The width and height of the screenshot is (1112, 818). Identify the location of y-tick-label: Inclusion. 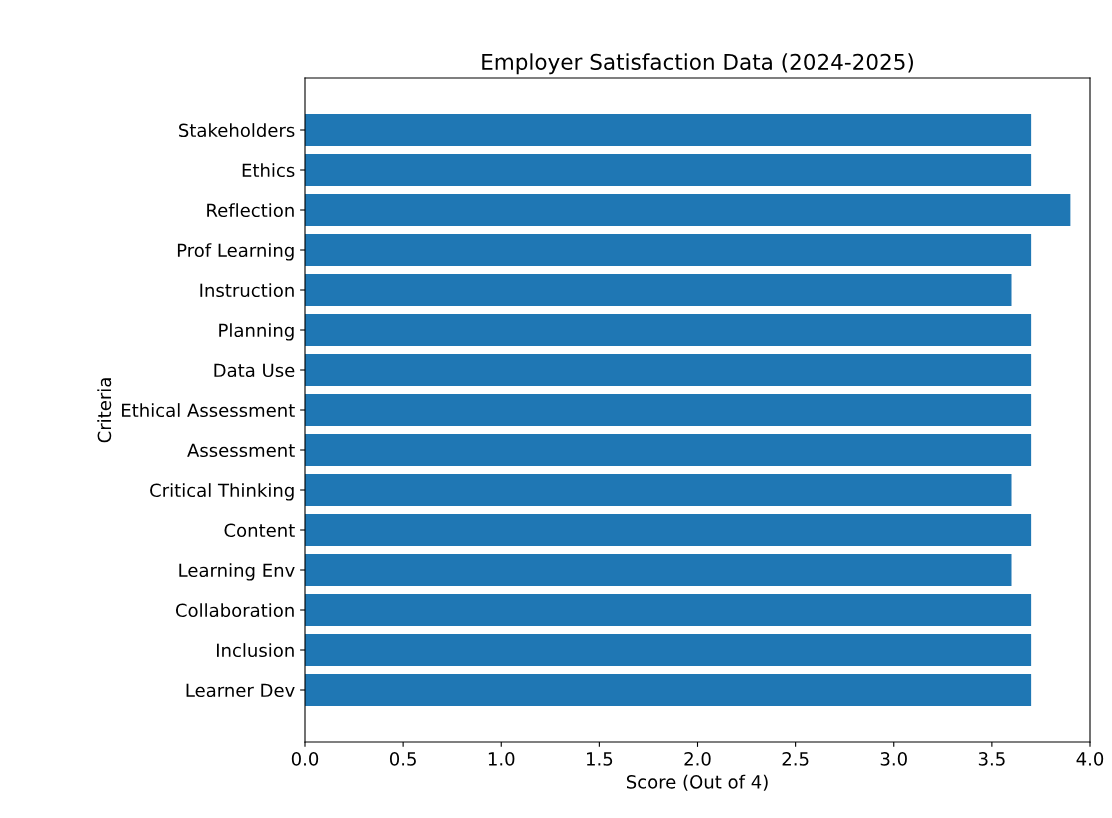
(255, 650).